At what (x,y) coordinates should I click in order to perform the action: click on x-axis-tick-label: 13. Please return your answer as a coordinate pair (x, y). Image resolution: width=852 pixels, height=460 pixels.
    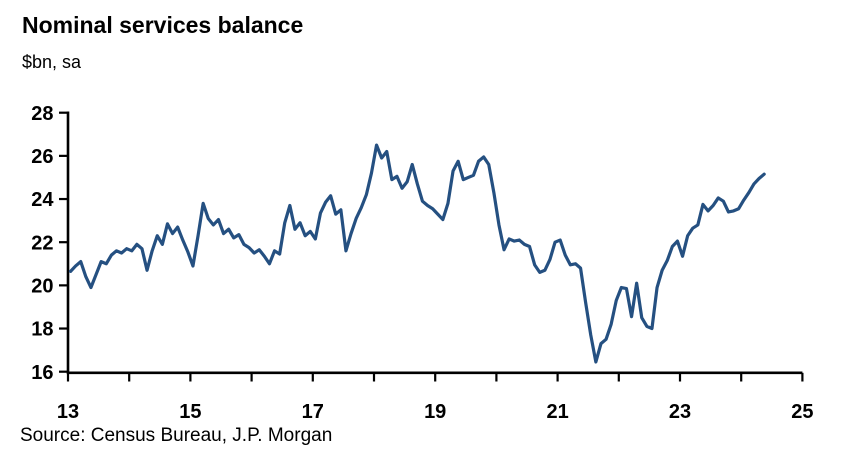
    Looking at the image, I should click on (68, 412).